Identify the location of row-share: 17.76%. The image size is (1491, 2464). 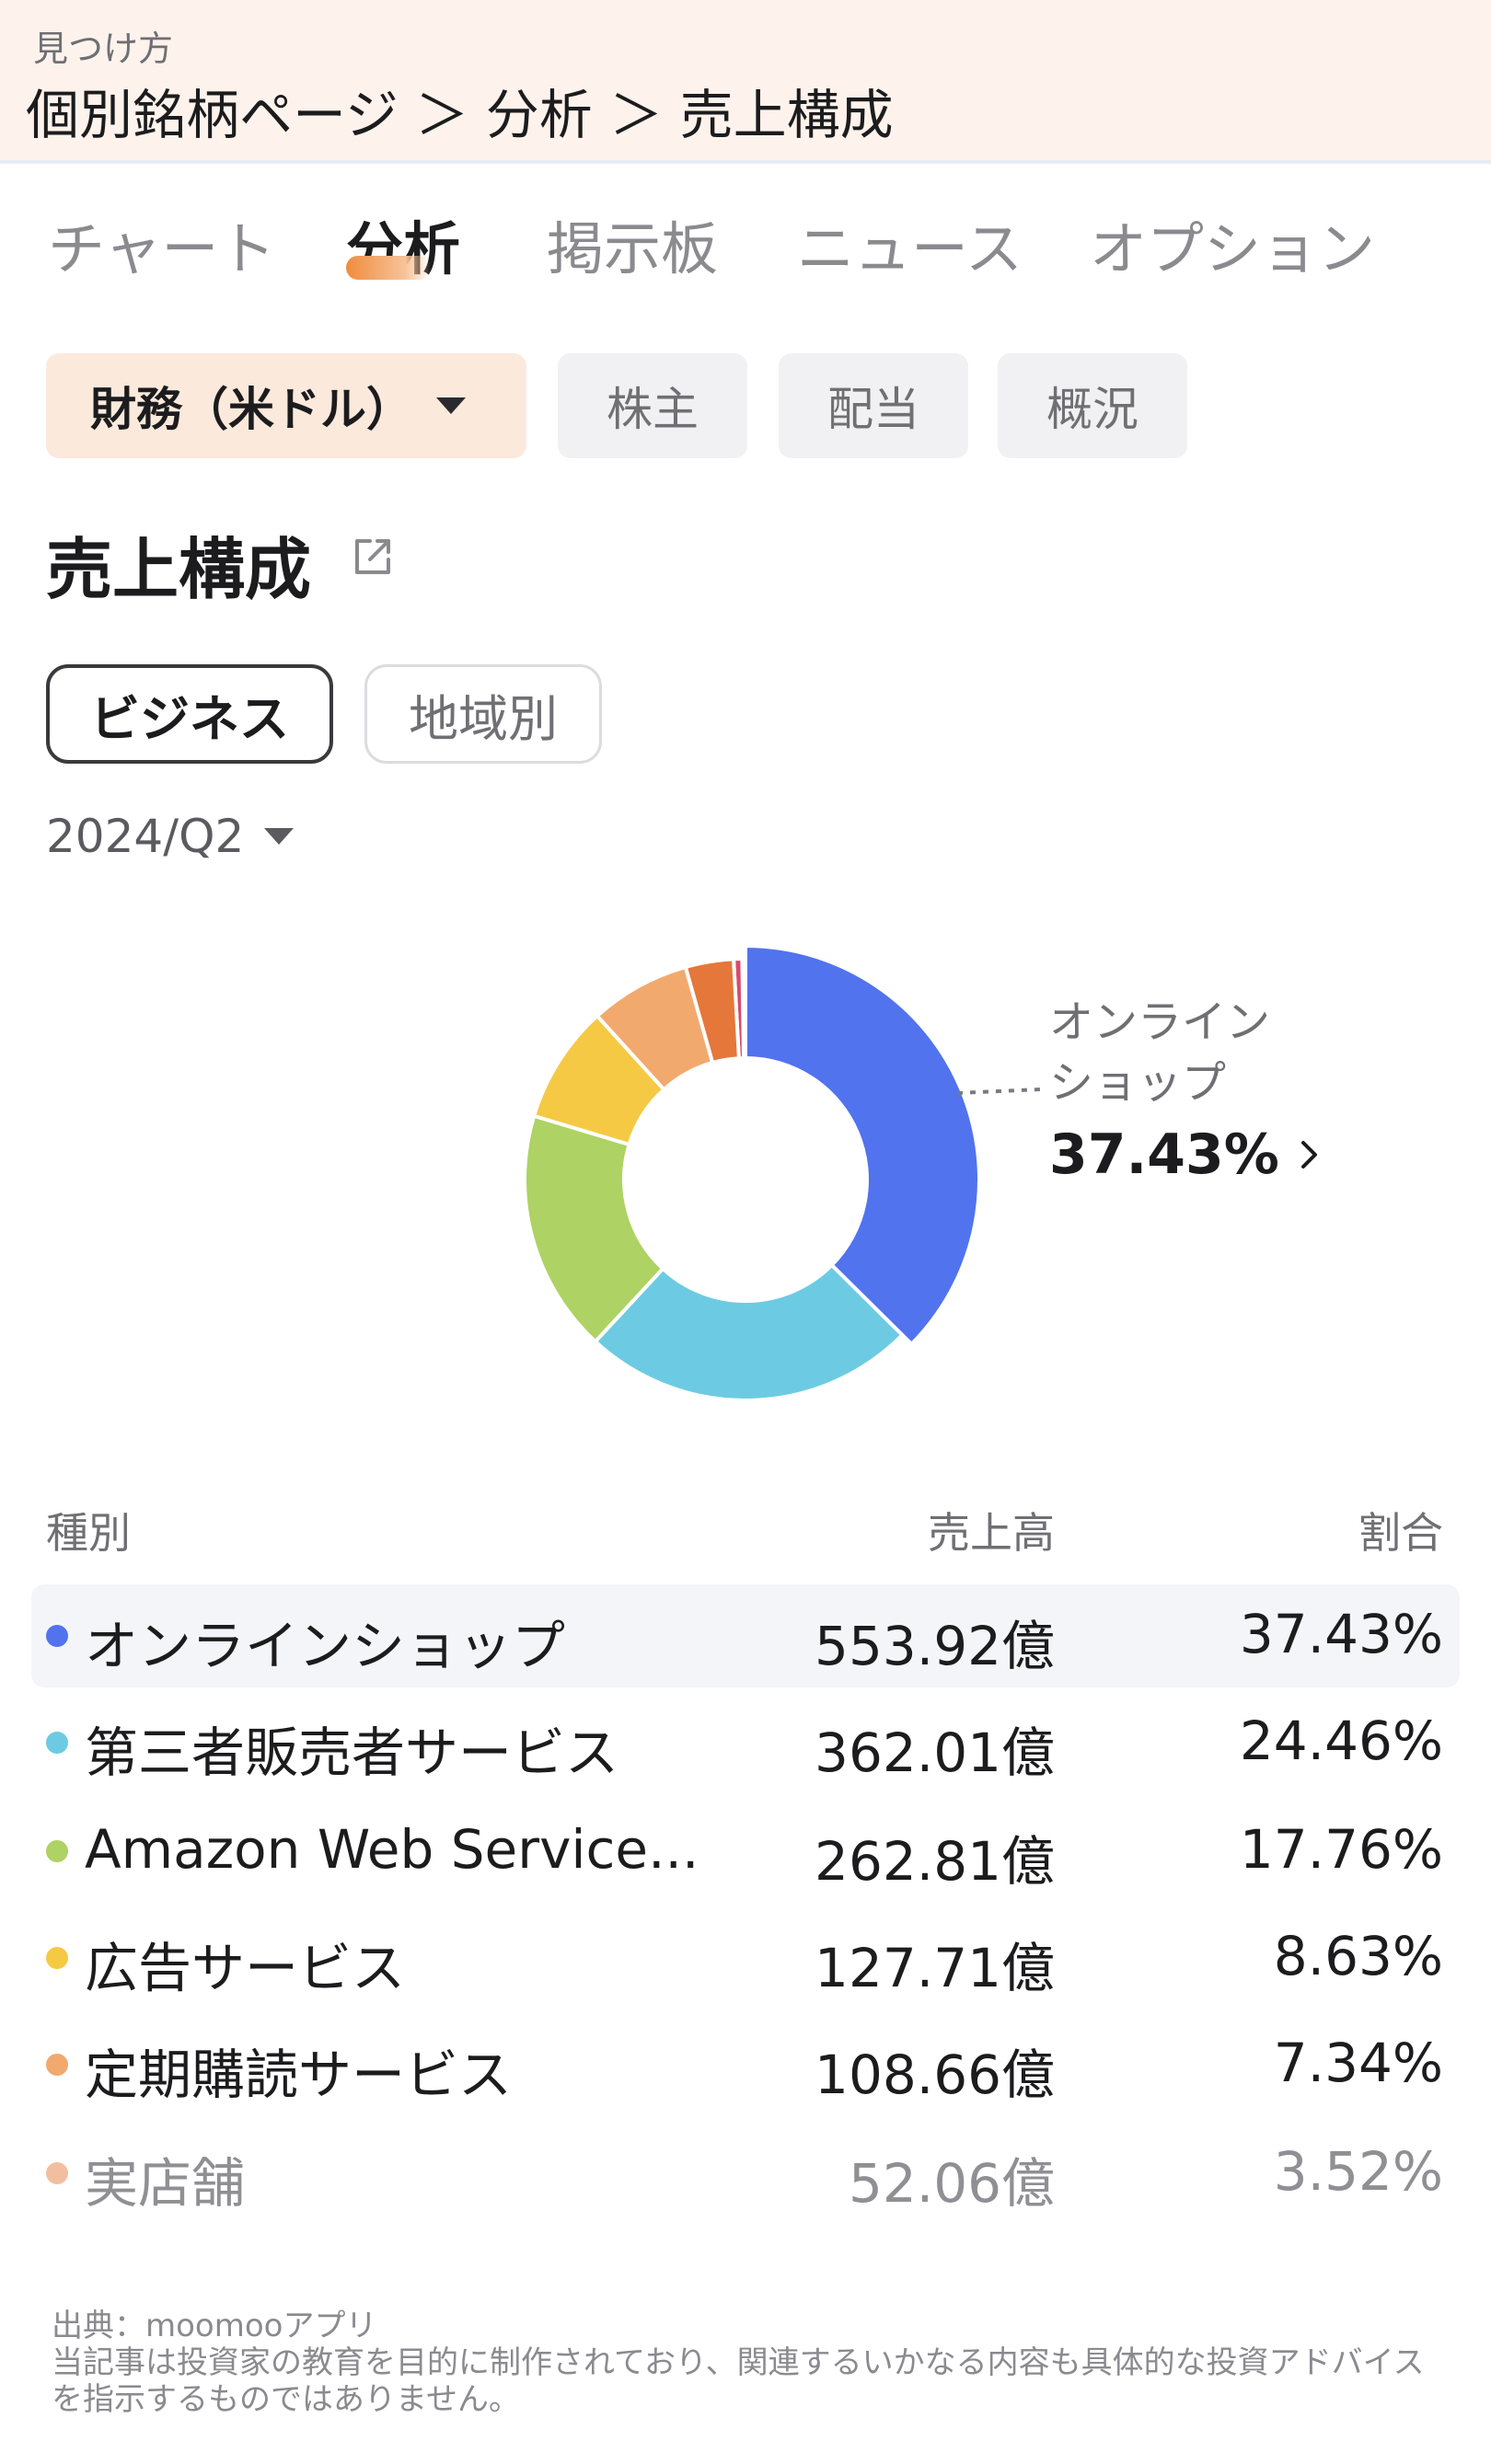
(1341, 1849).